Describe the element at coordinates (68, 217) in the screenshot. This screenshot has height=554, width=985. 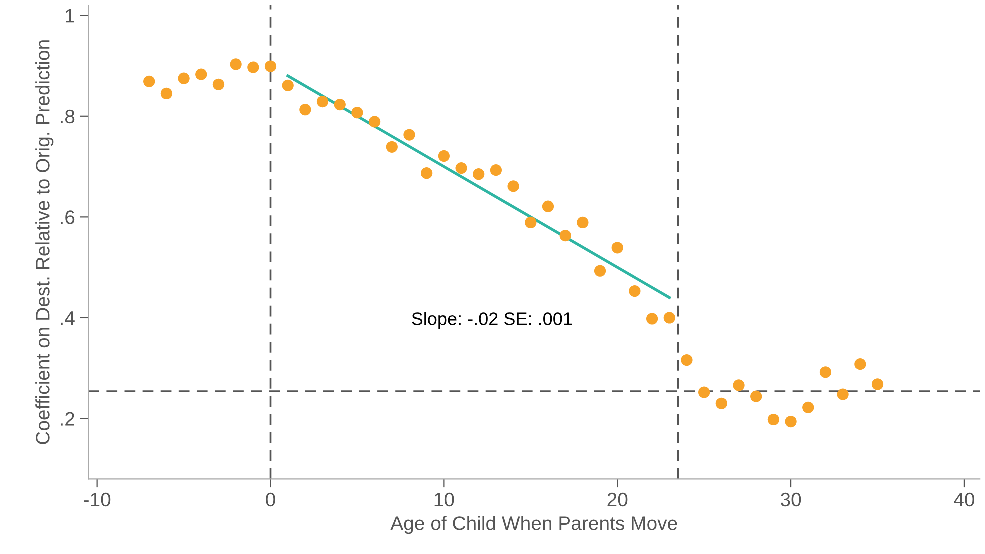
I see `y-tick-label: .6` at that location.